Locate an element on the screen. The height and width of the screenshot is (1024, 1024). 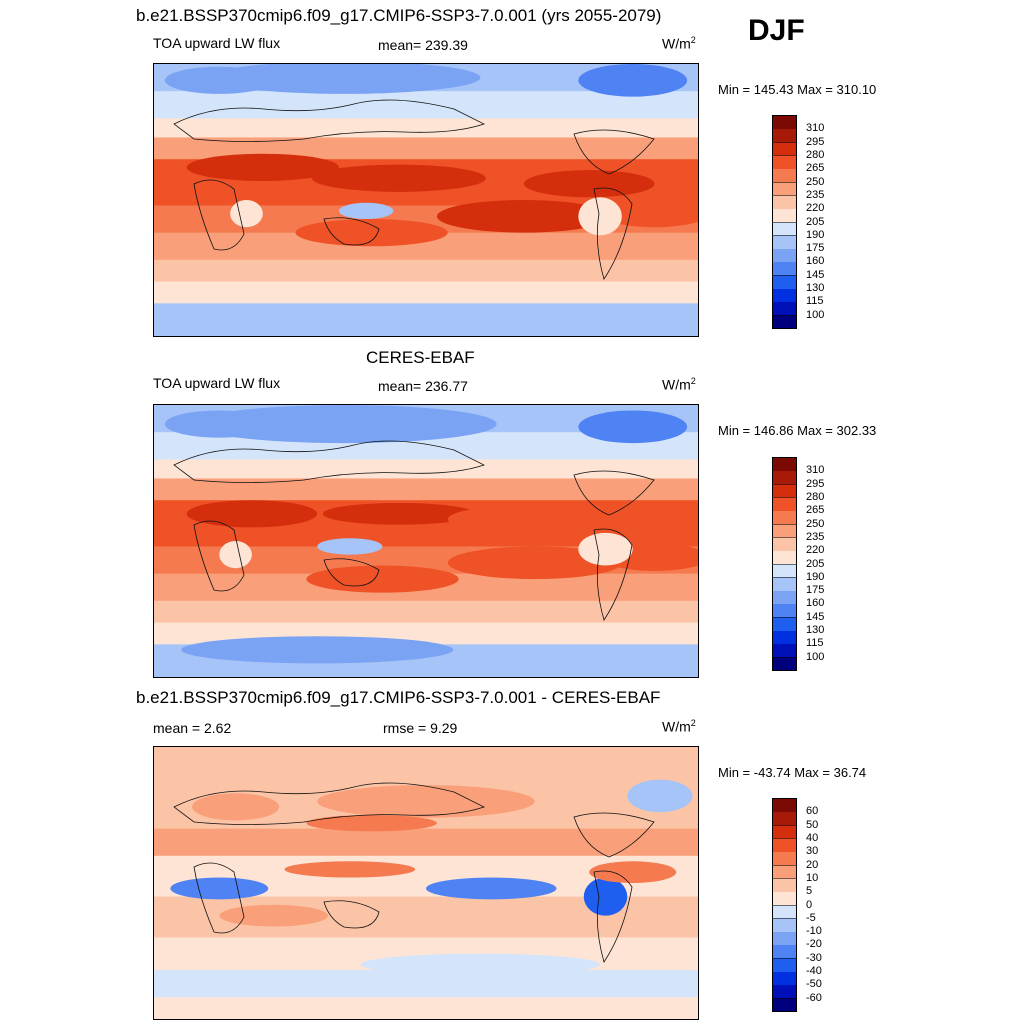
colorbar-tick-label: -5 is located at coordinates (811, 917).